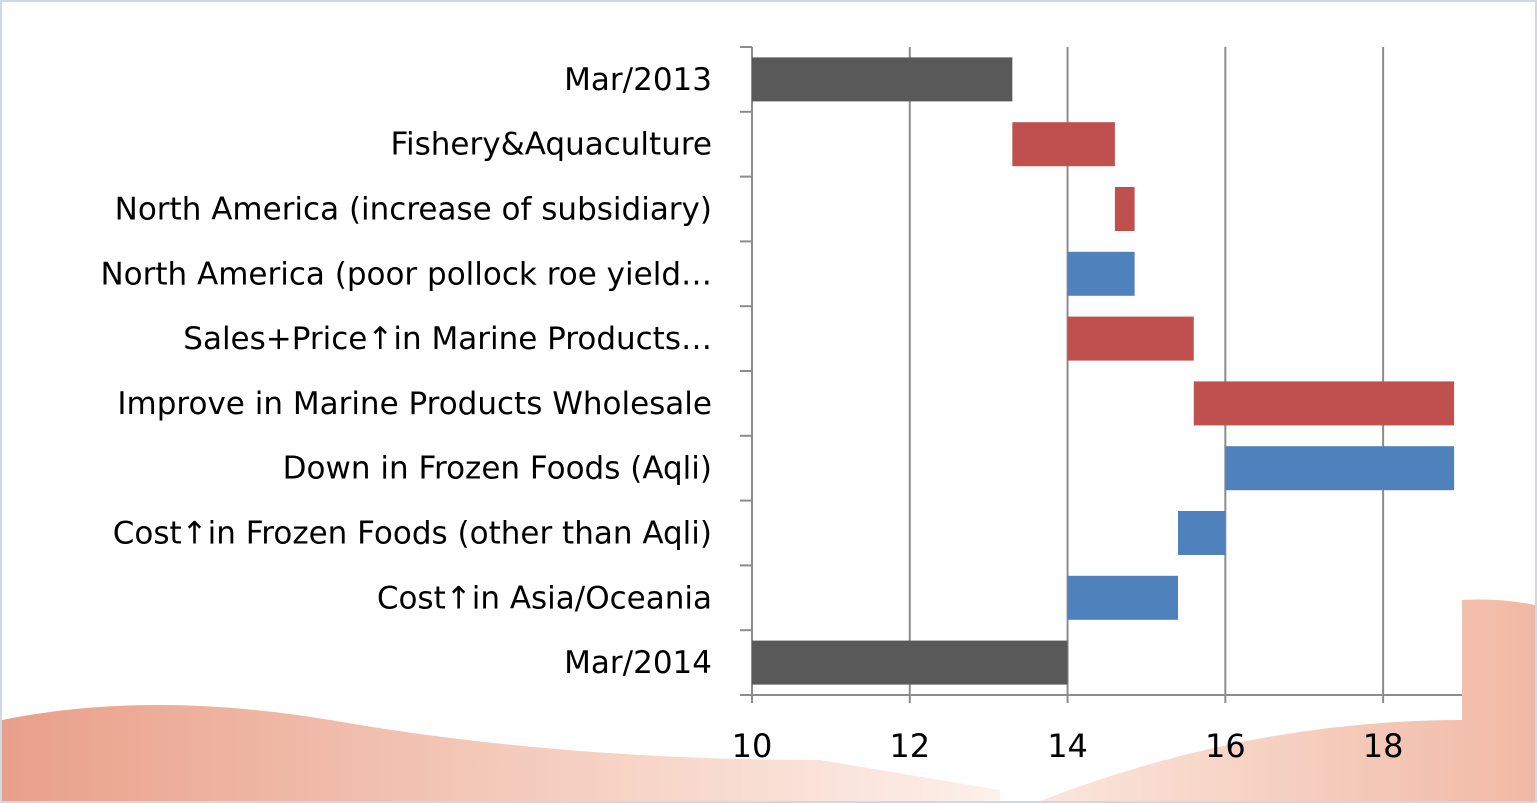  I want to click on y-tick-label: Fishery&Aquaculture, so click(551, 145).